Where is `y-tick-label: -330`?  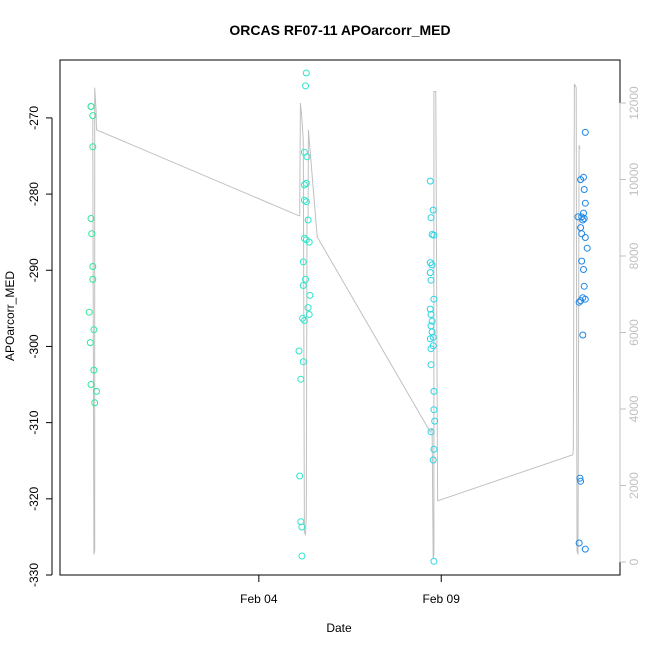
y-tick-label: -330 is located at coordinates (34, 575).